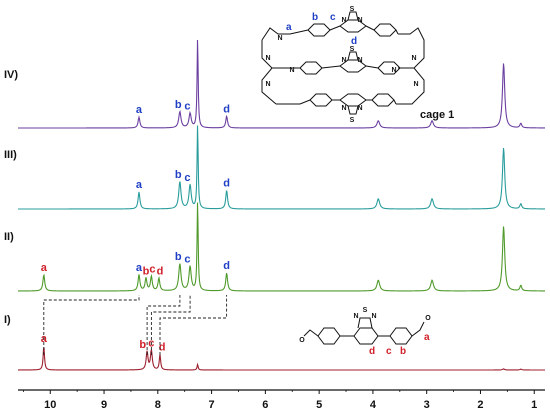 The image size is (550, 416). What do you see at coordinates (10, 155) in the screenshot?
I see `trace-label-2: III)` at bounding box center [10, 155].